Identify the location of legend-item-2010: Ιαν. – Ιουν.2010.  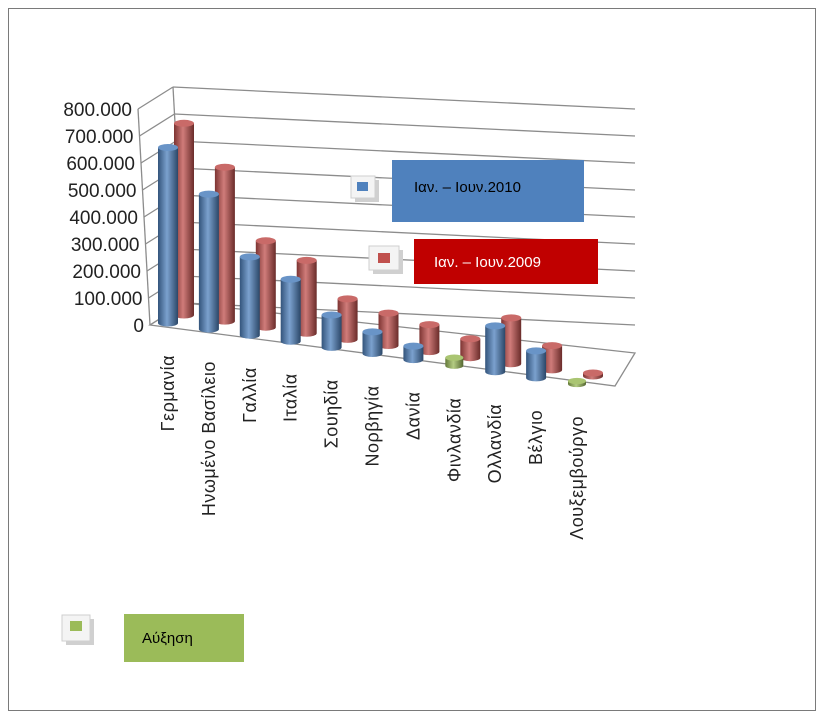
(467, 191).